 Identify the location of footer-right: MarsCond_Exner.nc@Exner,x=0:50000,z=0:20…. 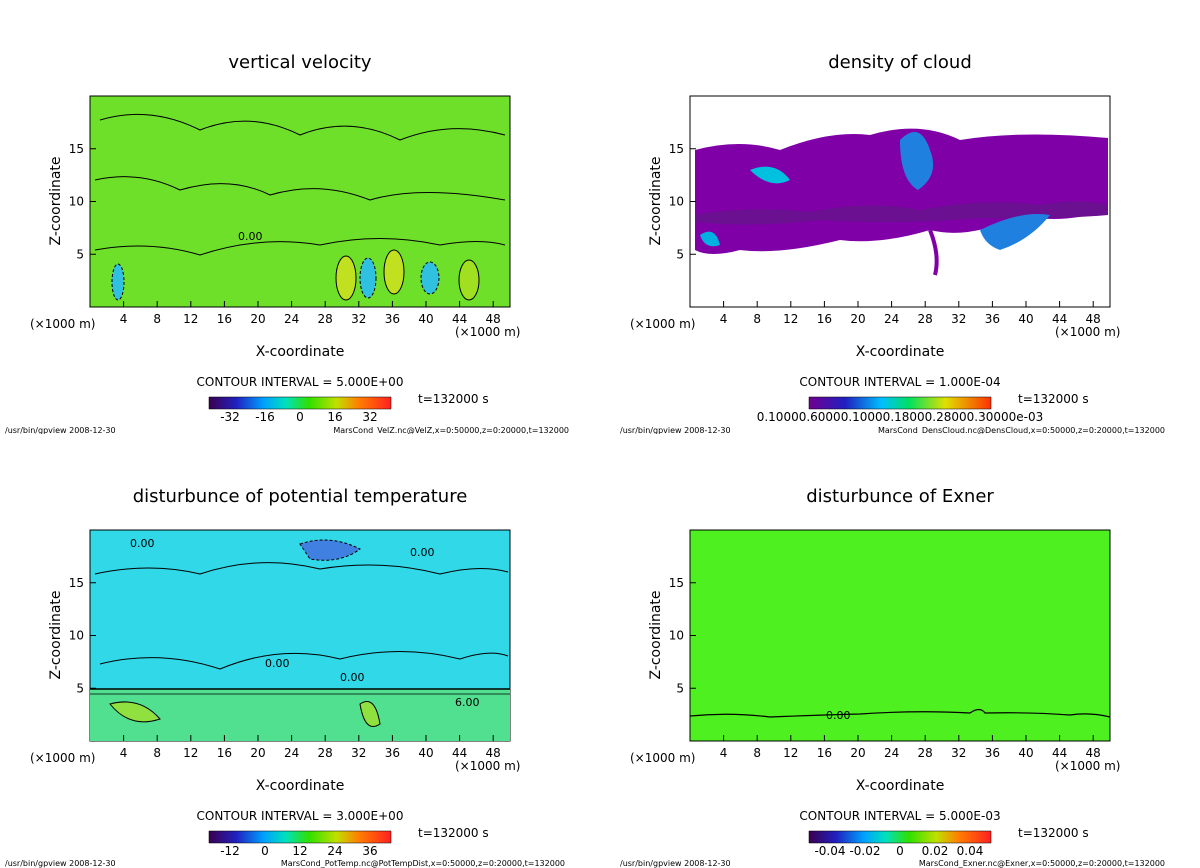
(1042, 863).